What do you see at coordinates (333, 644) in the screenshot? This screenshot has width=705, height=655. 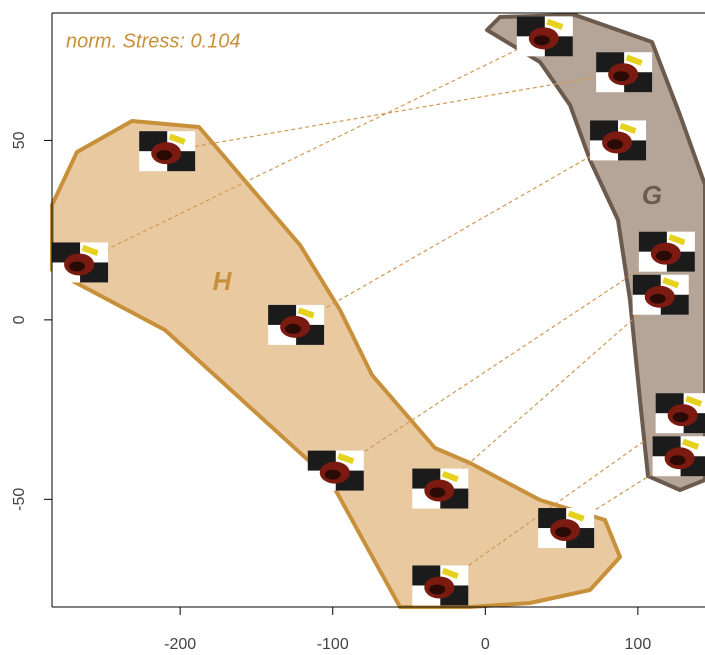 I see `x-tick-label: -100` at bounding box center [333, 644].